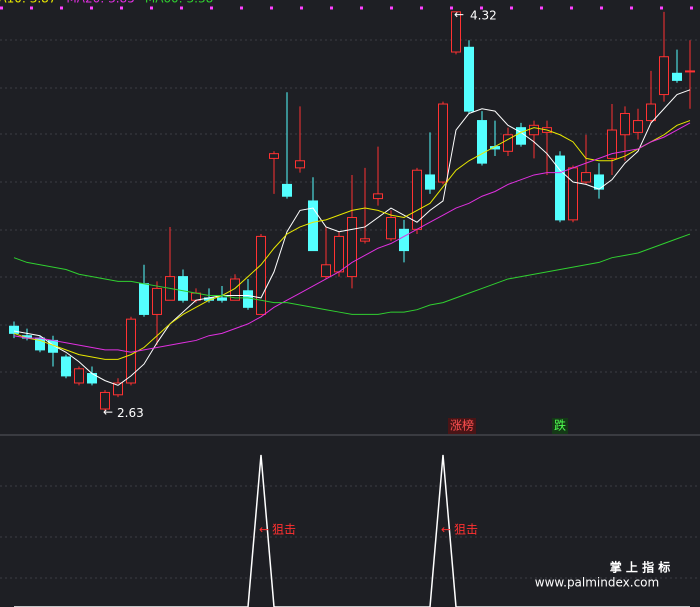 This screenshot has width=700, height=607. Describe the element at coordinates (640, 567) in the screenshot. I see `watermark-title: 掌 上 指 标` at that location.